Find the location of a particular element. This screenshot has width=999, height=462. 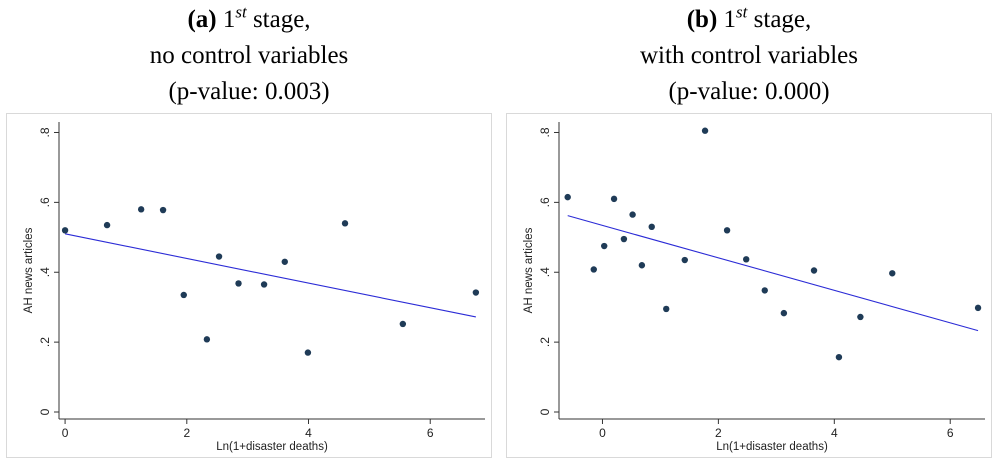

panel-b-caption-line1: (b) 1st stage, is located at coordinates (749, 19).